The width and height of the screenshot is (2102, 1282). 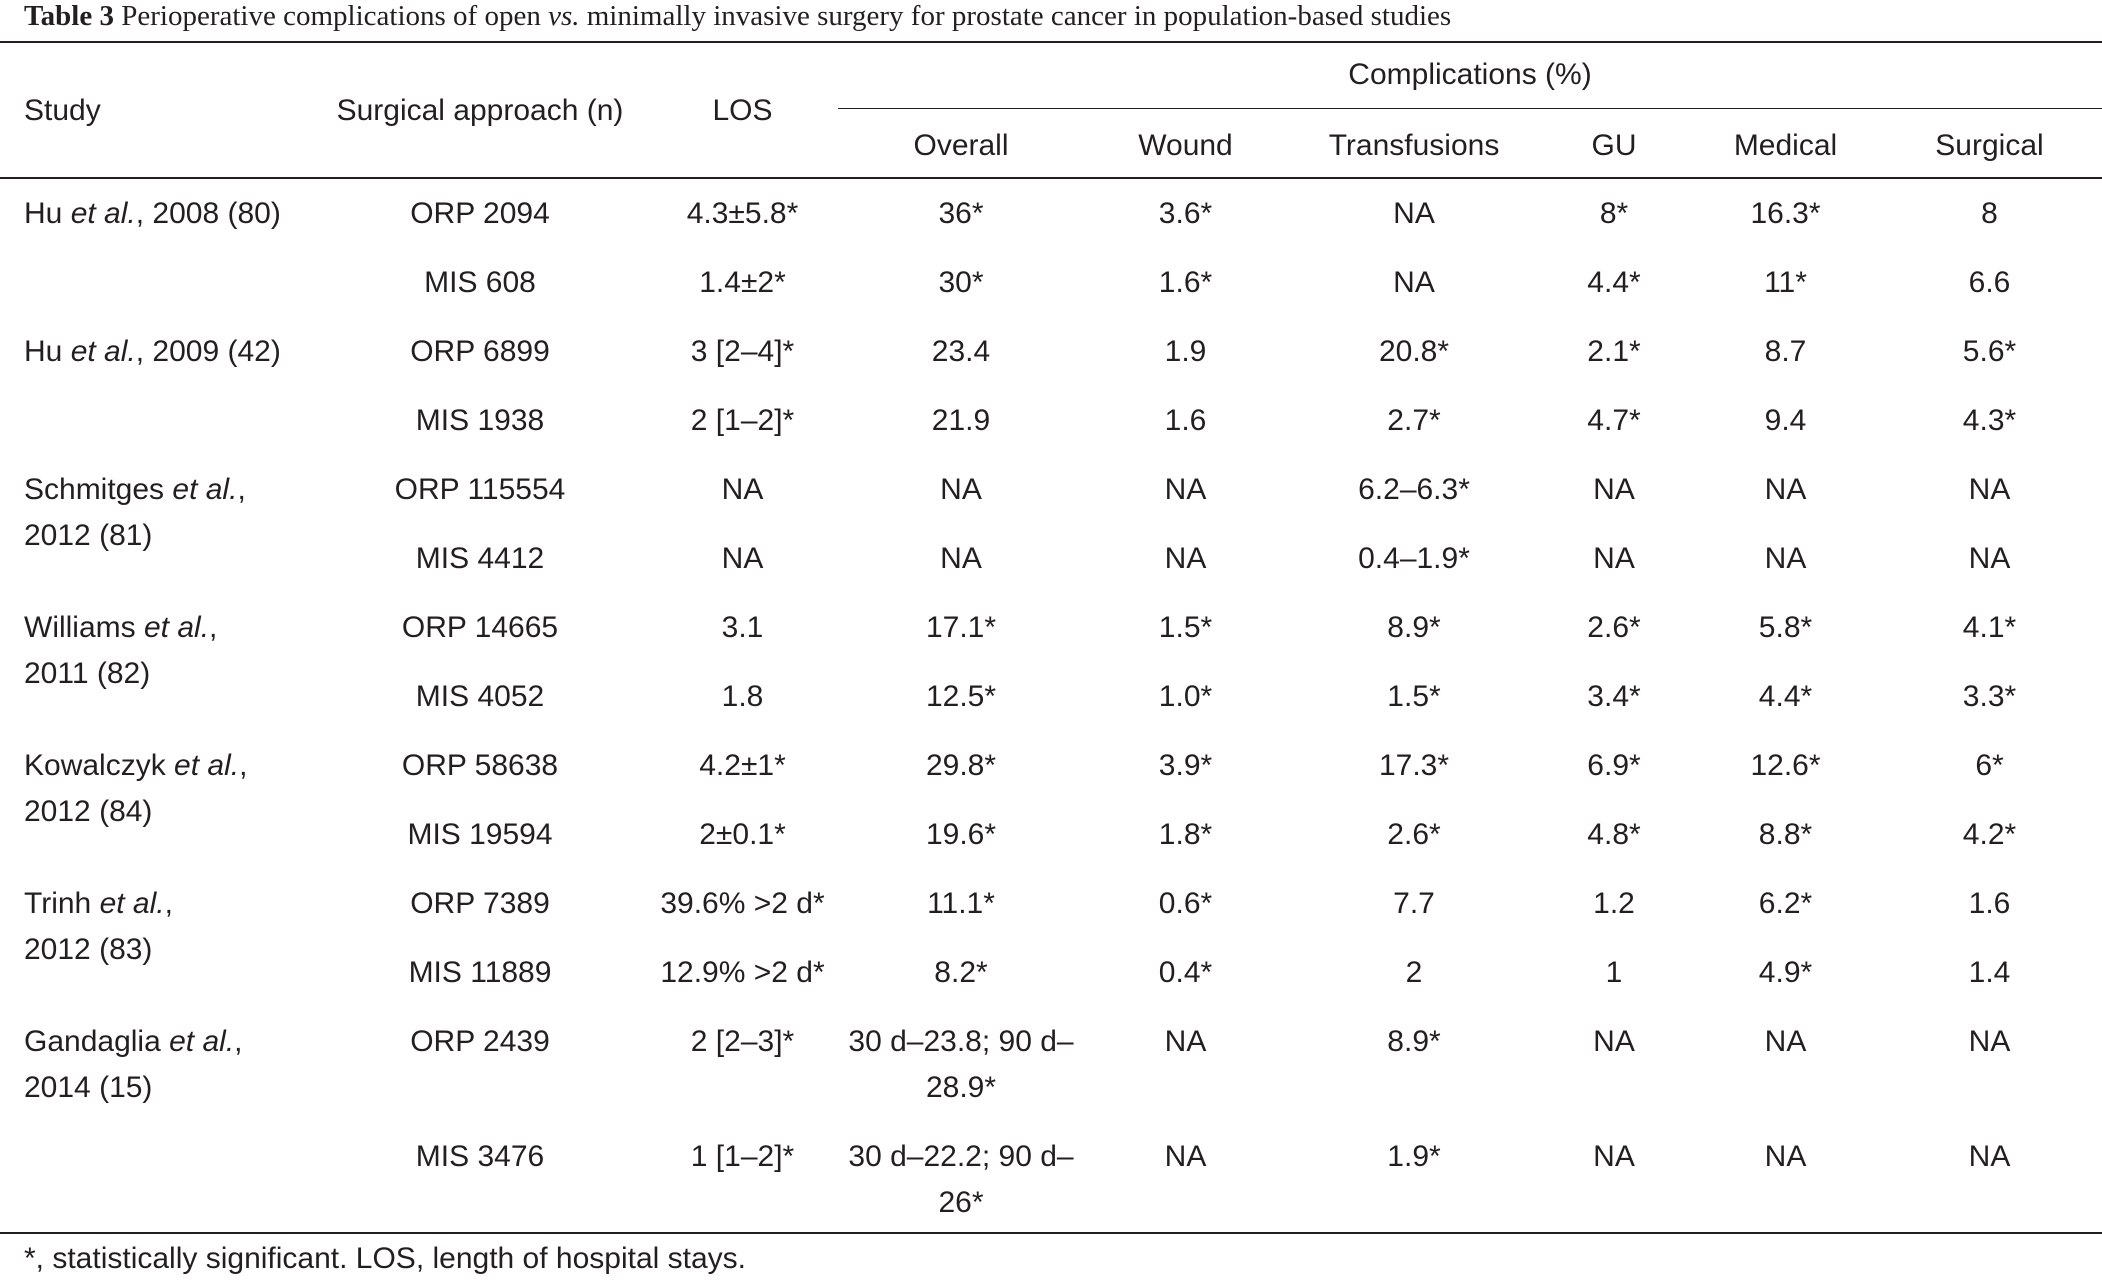 I want to click on cell-transfusions: 2, so click(x=1414, y=972).